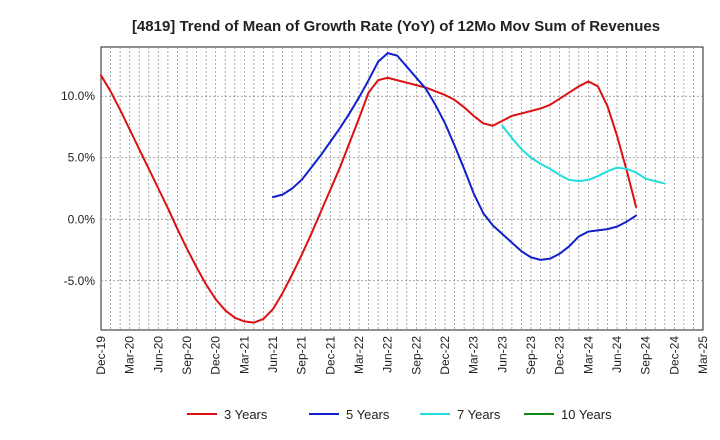 The width and height of the screenshot is (720, 440). Describe the element at coordinates (244, 355) in the screenshot. I see `x-tick-label: Mar-21` at that location.